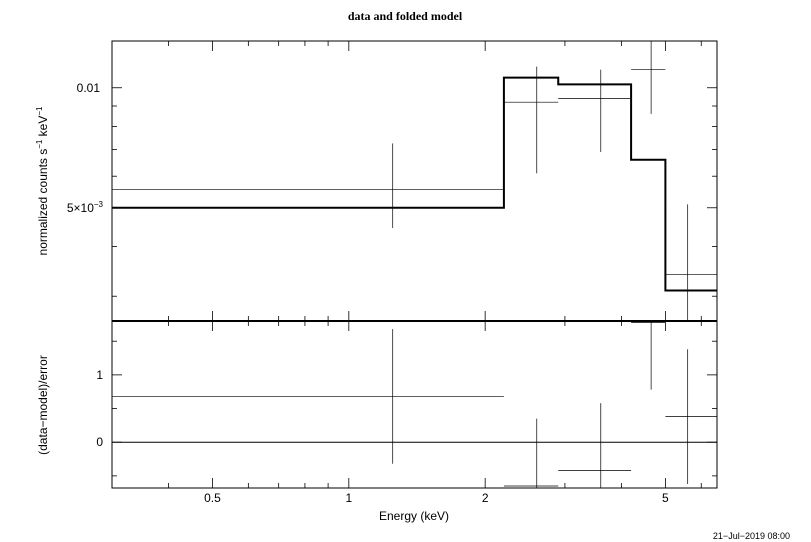 The image size is (811, 542). What do you see at coordinates (348, 498) in the screenshot?
I see `x-tick-label: 1` at bounding box center [348, 498].